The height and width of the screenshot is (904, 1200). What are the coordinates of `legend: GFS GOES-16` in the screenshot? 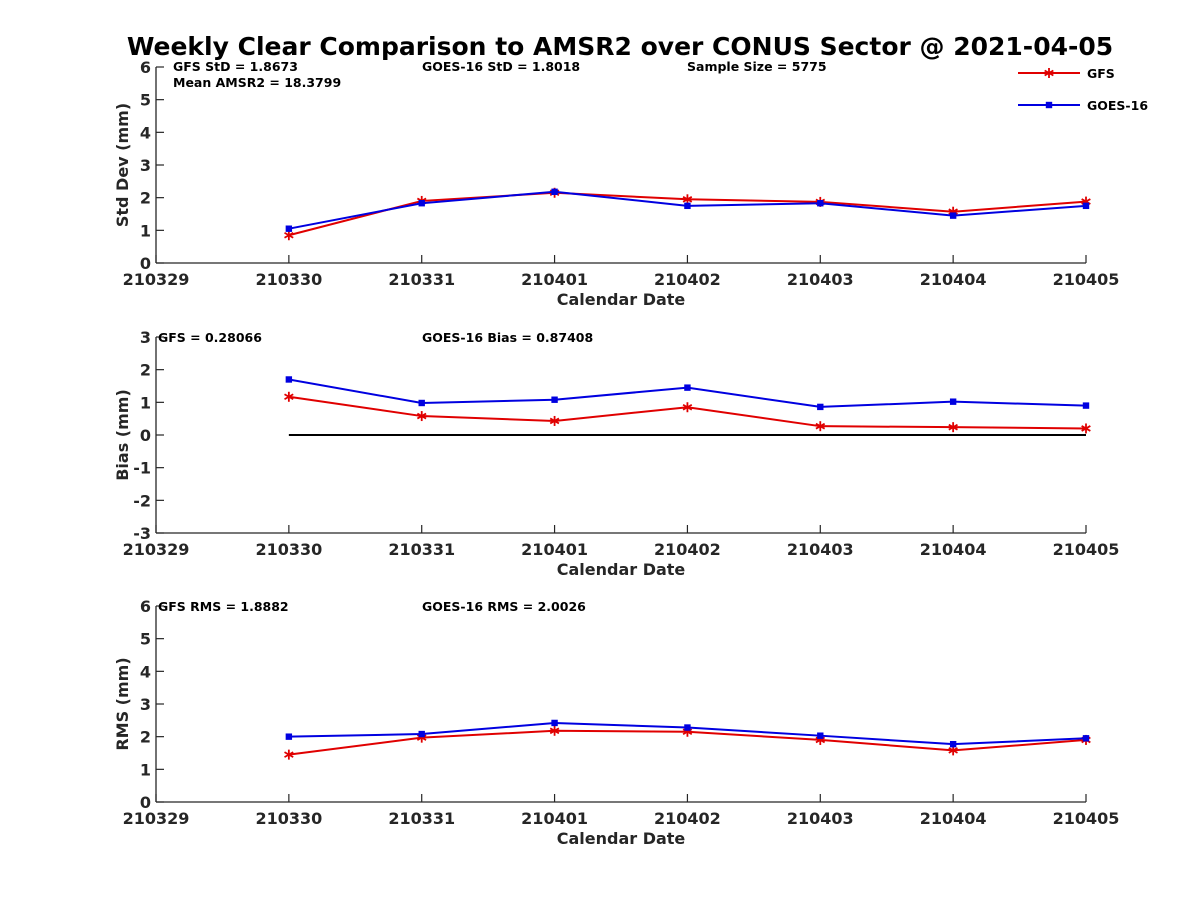 It's located at (1083, 89).